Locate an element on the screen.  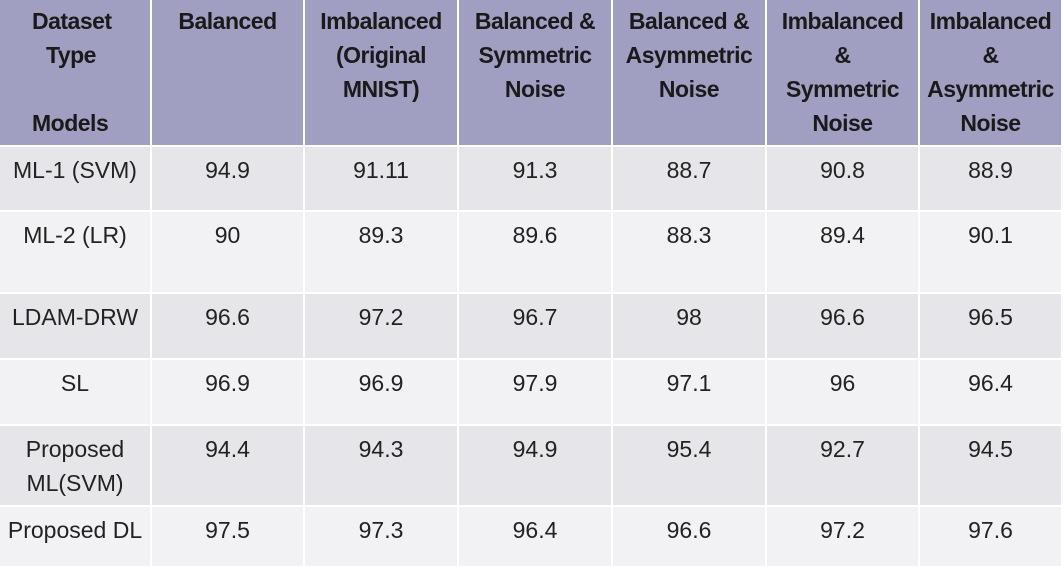
model-name: Proposed DL is located at coordinates (75, 530).